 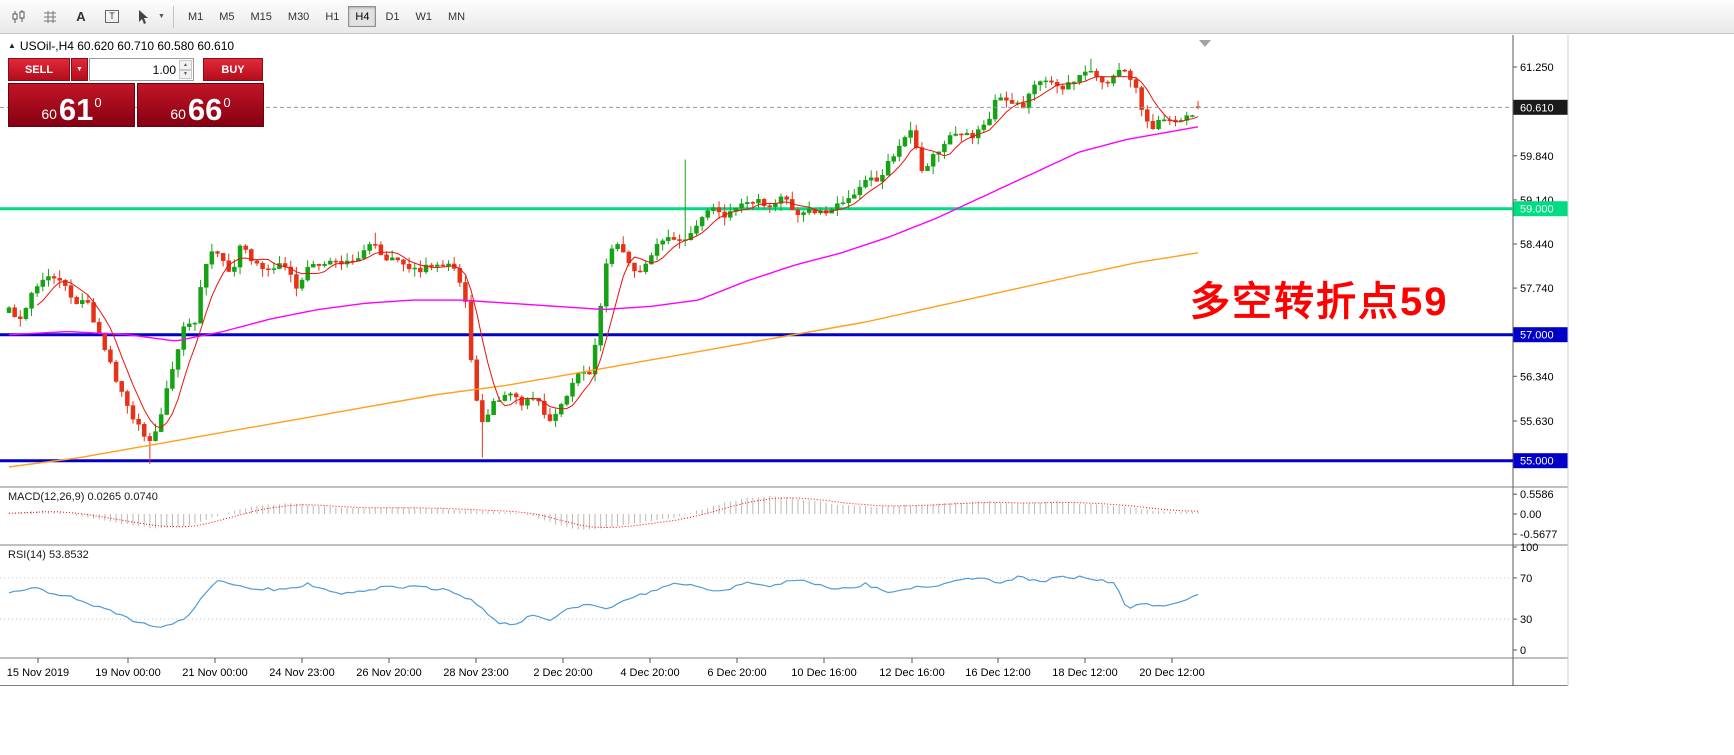 I want to click on rsi-axis-label: 100, so click(x=1529, y=548).